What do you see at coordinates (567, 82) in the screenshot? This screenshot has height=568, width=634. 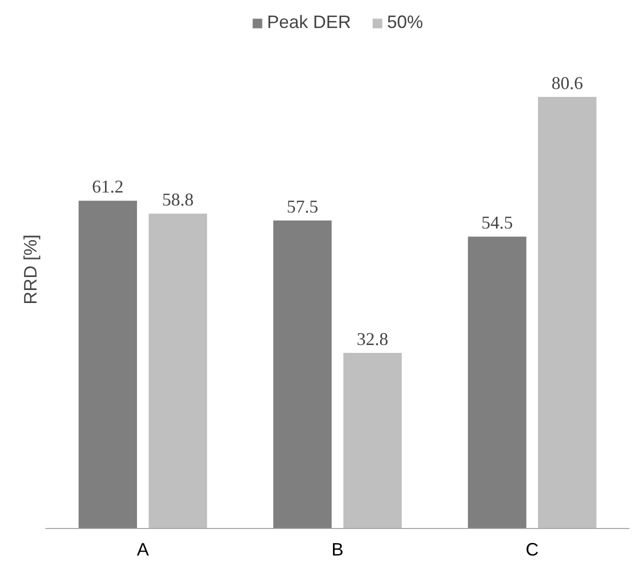 I see `data-label: 80.6` at bounding box center [567, 82].